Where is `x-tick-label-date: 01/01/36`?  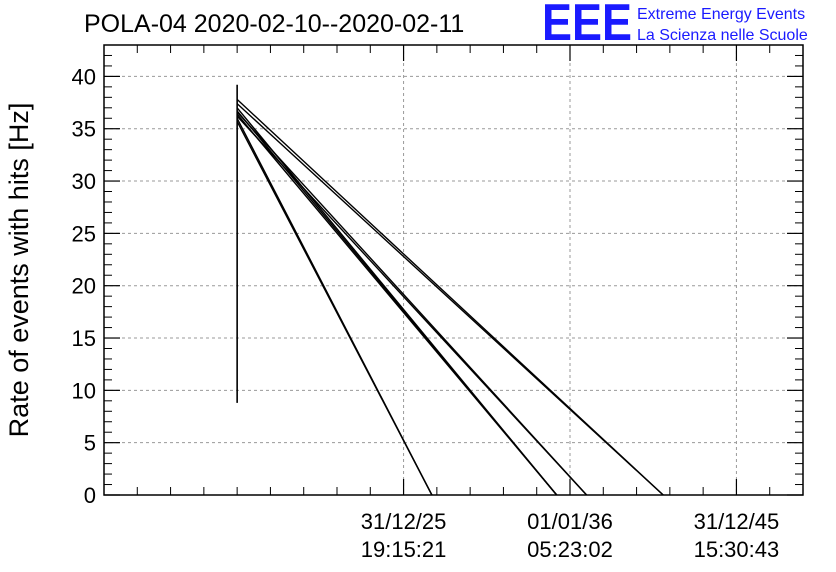 x-tick-label-date: 01/01/36 is located at coordinates (570, 521).